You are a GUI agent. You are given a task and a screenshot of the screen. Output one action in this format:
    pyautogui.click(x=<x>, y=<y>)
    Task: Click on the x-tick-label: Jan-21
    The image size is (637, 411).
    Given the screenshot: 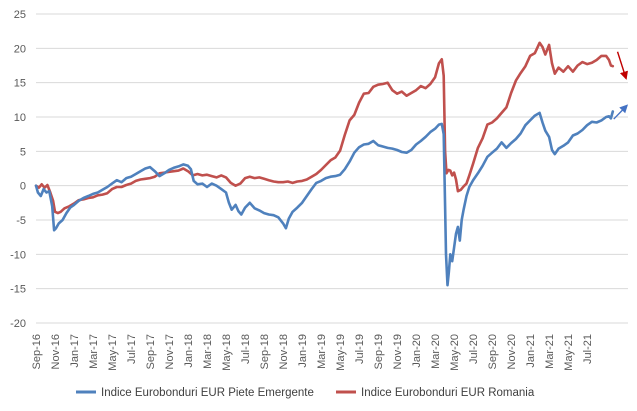 What is the action you would take?
    pyautogui.click(x=531, y=351)
    